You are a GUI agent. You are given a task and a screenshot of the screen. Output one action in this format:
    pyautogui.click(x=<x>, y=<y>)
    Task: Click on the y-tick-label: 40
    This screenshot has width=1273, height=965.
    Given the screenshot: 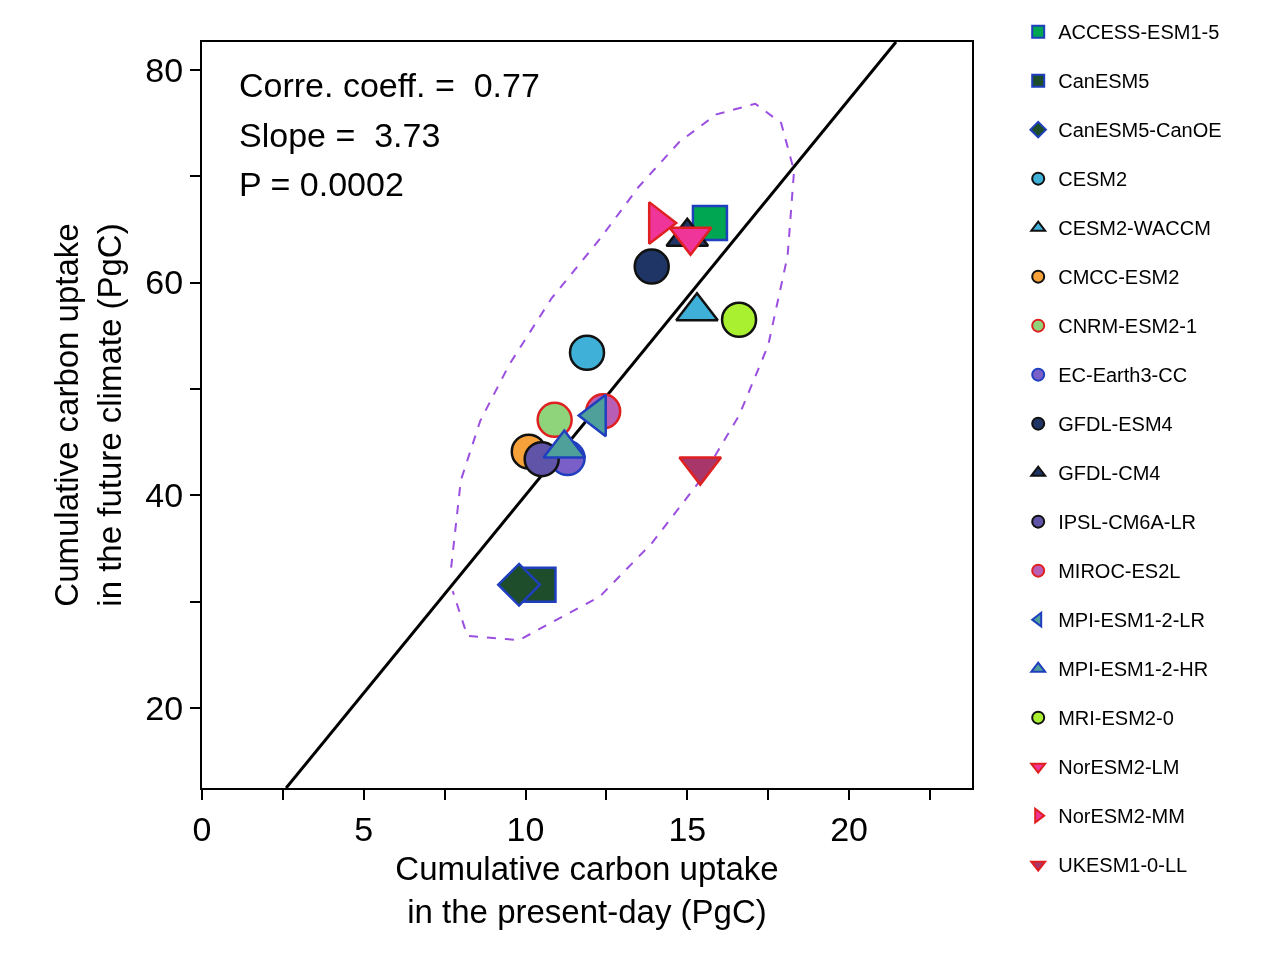 What is the action you would take?
    pyautogui.click(x=164, y=495)
    